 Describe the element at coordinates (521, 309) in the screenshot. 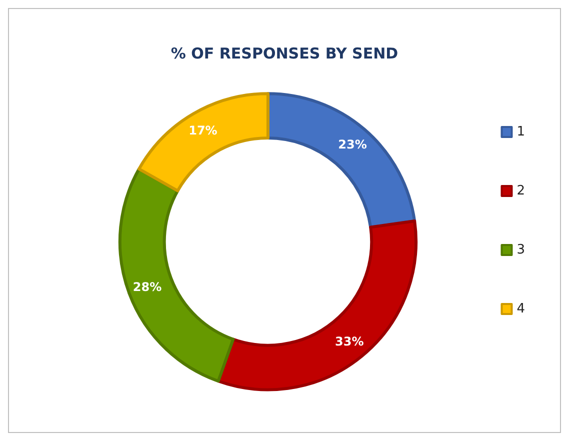

I see `legend-label: 4` at that location.